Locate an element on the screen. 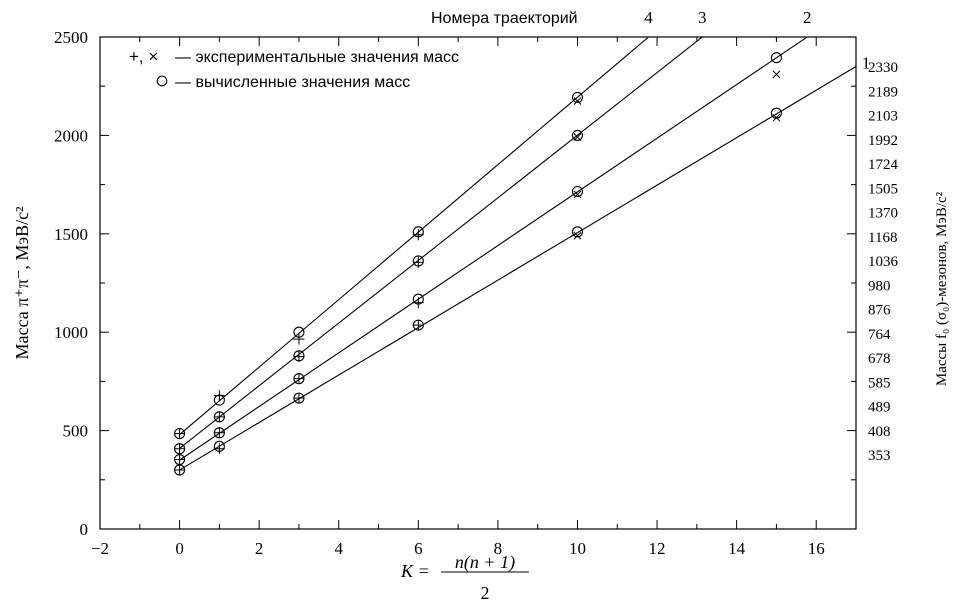  trajectory-number-3: 3 is located at coordinates (702, 17).